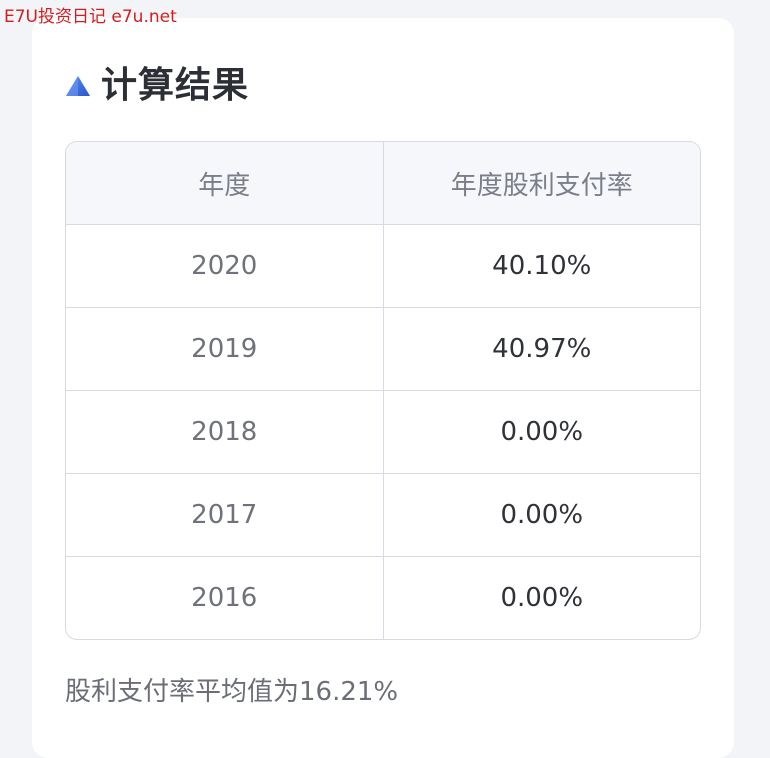  I want to click on cell-year: 2018, so click(224, 432).